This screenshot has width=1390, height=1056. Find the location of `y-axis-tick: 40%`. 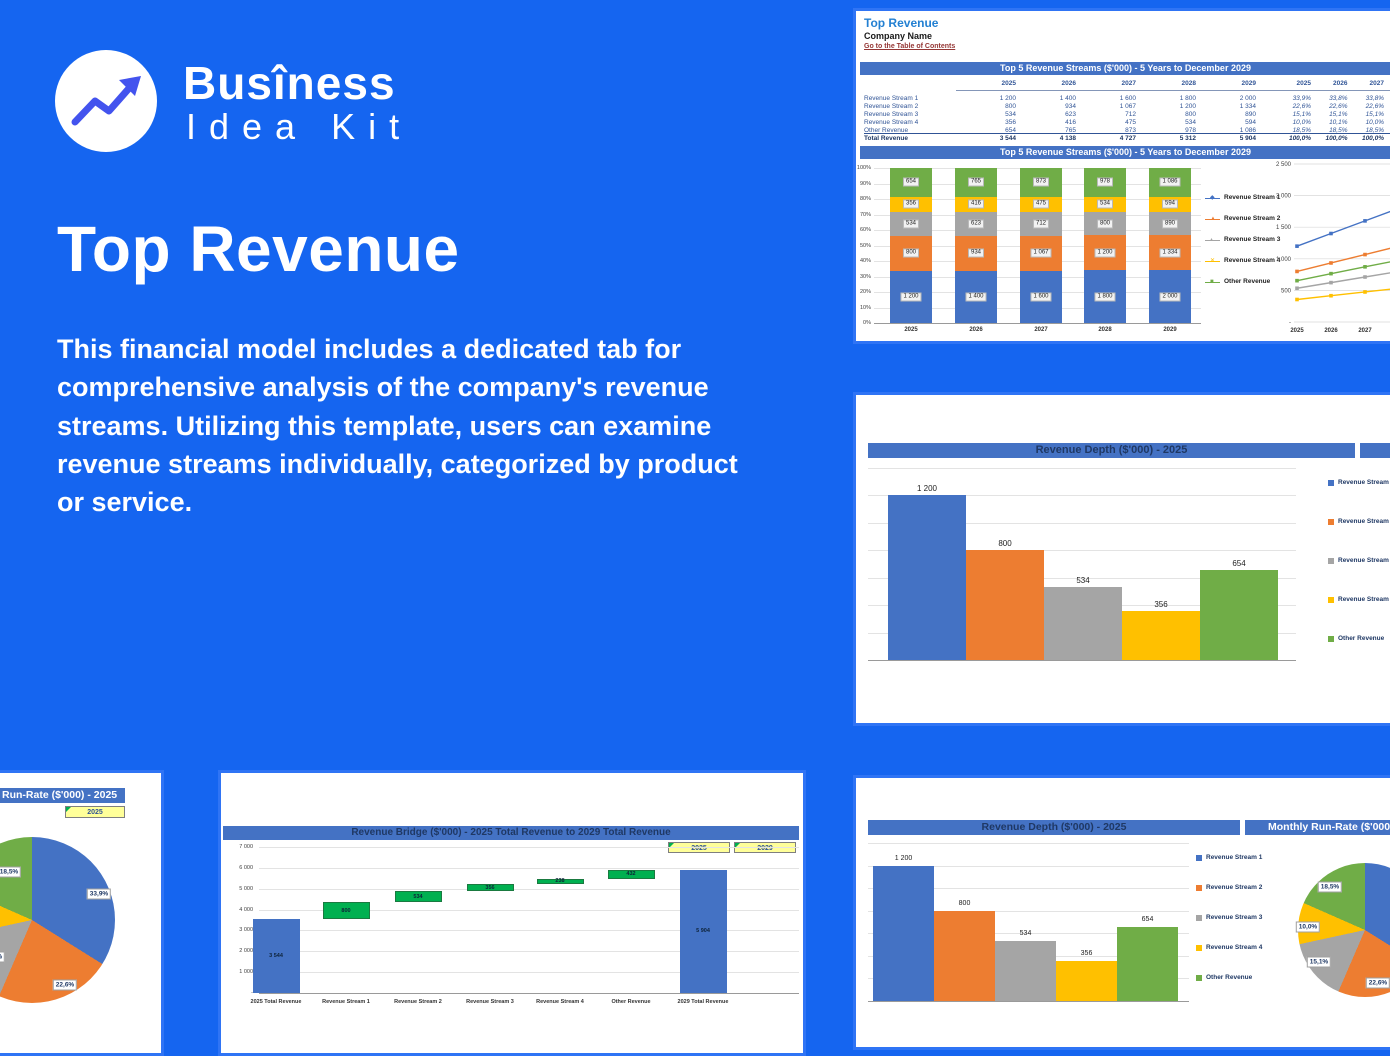

y-axis-tick: 40% is located at coordinates (863, 261).